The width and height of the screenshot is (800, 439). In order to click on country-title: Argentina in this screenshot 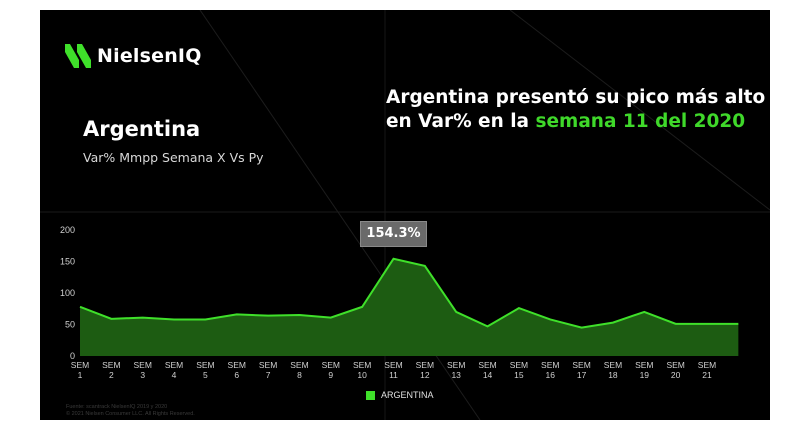, I will do `click(142, 129)`.